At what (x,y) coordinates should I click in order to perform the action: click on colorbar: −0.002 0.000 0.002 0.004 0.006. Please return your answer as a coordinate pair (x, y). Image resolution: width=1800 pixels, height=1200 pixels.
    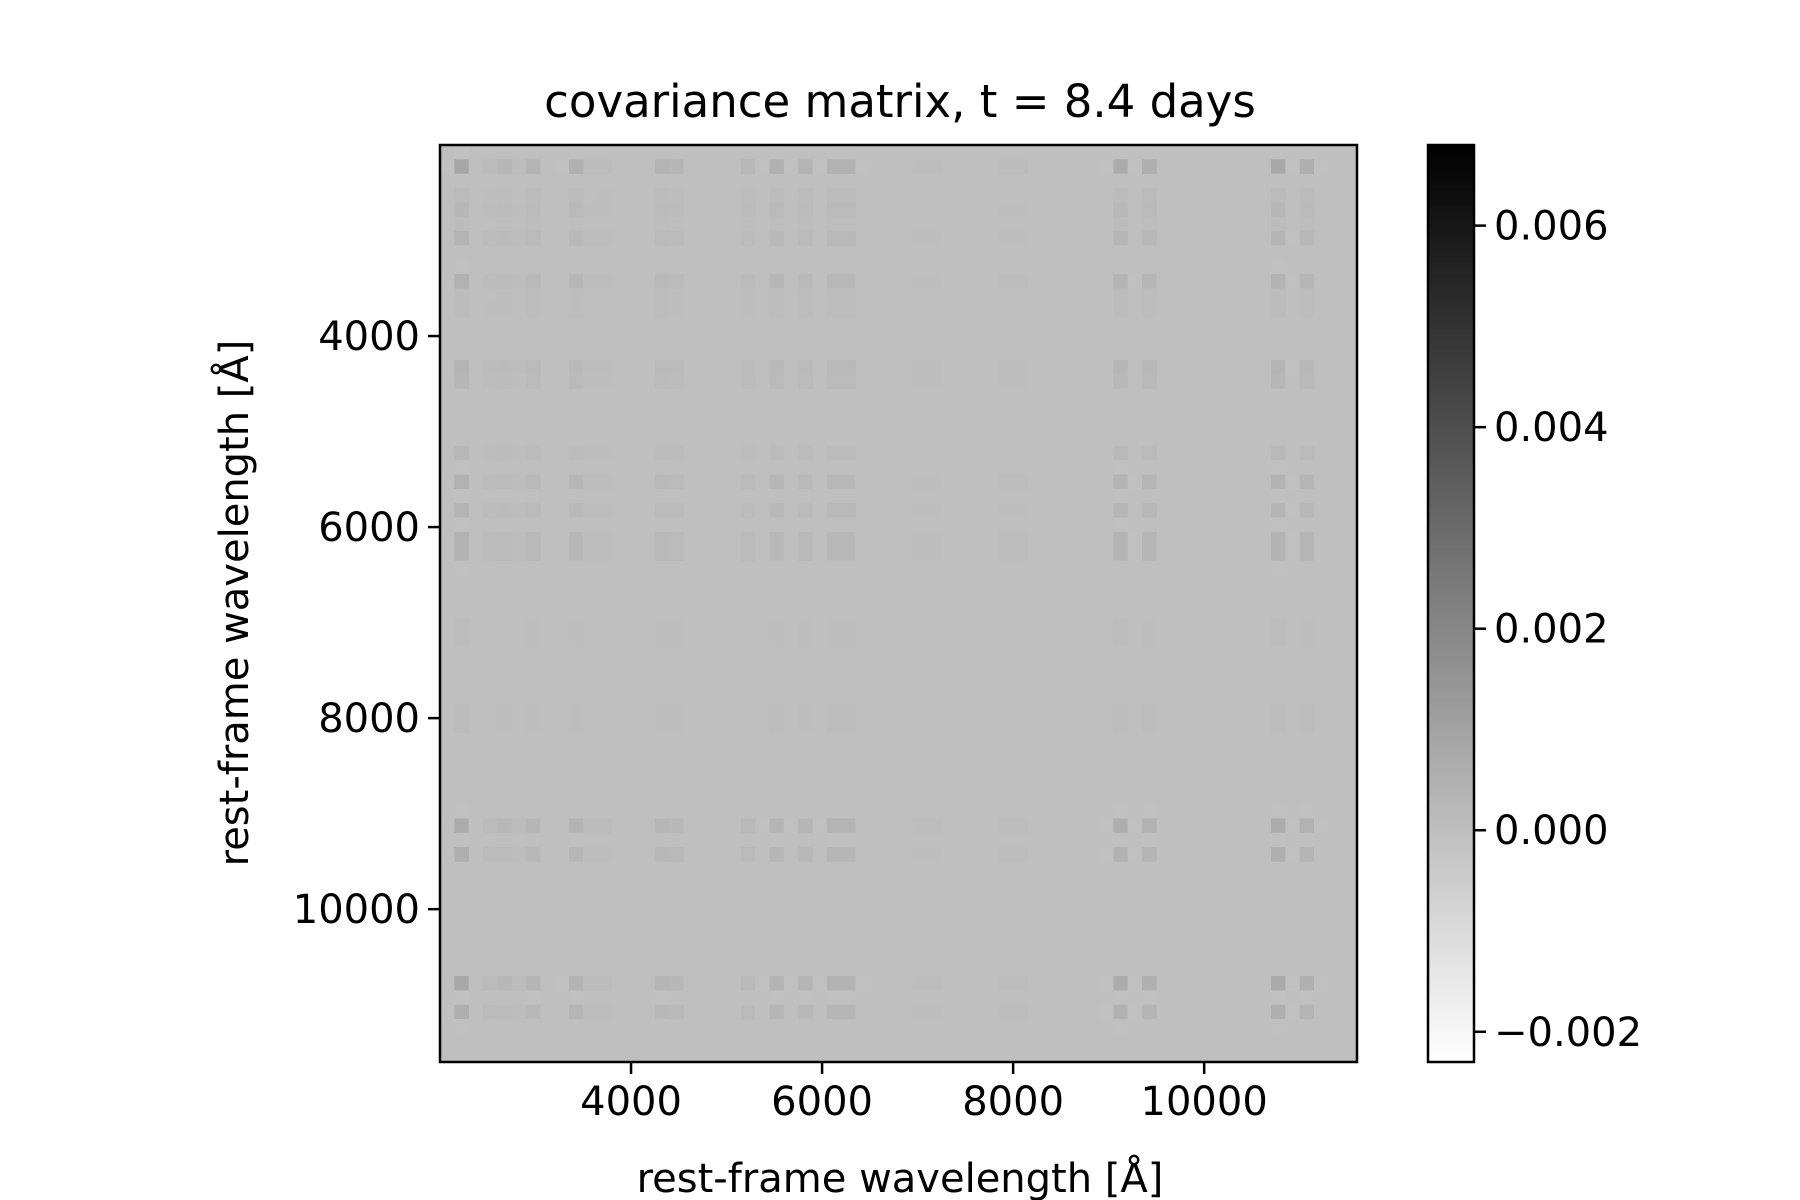
    Looking at the image, I should click on (1534, 603).